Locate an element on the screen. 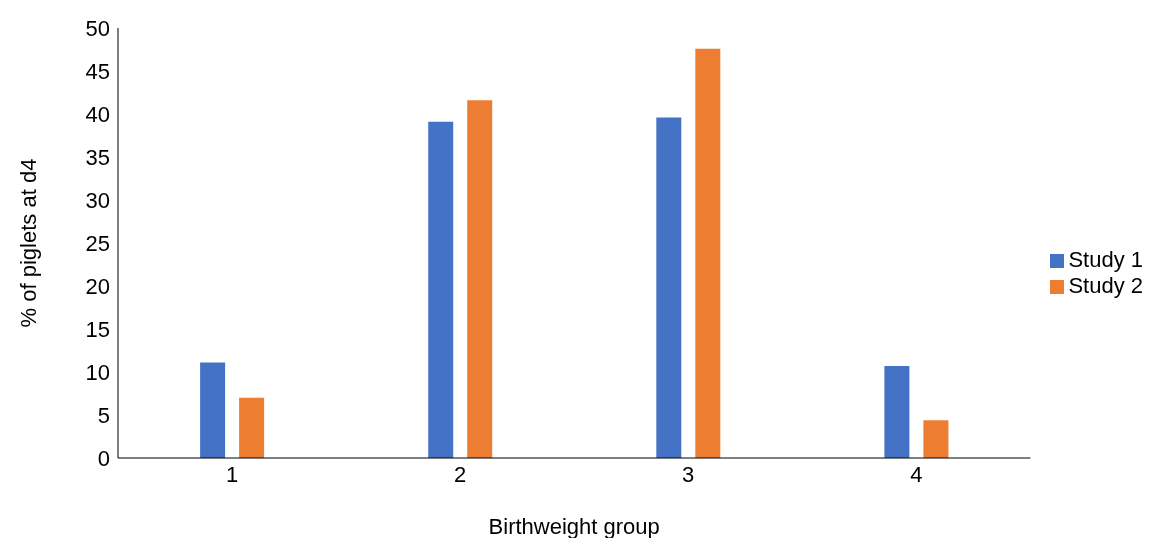  legend-label: Study 2 is located at coordinates (1105, 285).